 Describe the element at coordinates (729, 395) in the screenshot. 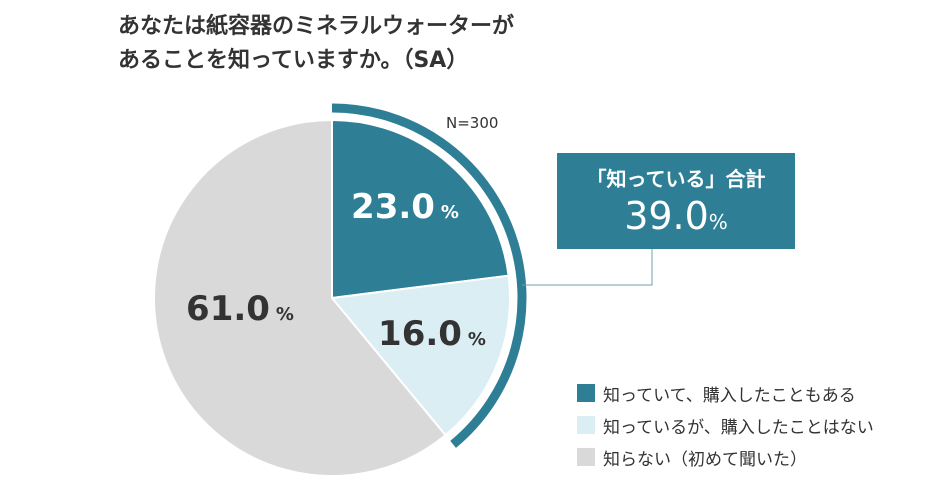

I see `legend-label: 知っていて、購入したこともある` at that location.